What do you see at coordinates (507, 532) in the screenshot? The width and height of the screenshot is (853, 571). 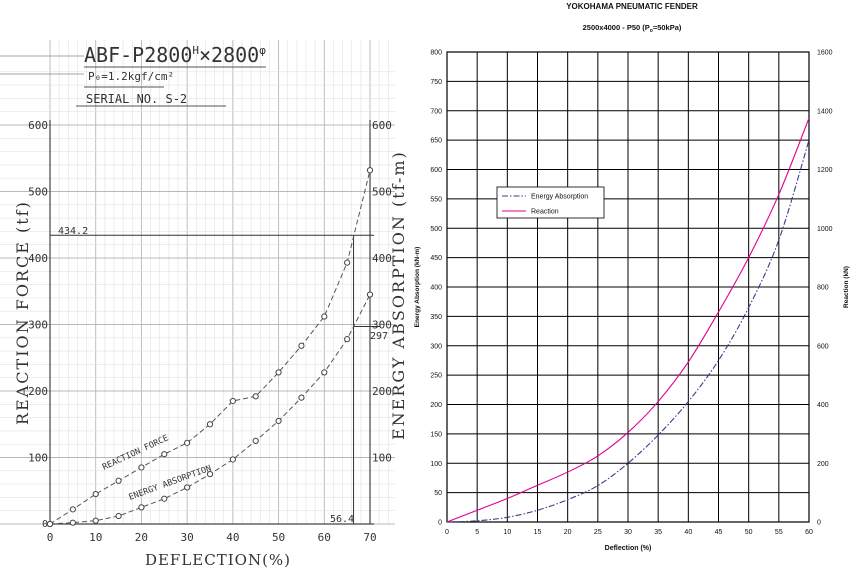 I see `right-x-tick-label: 10` at bounding box center [507, 532].